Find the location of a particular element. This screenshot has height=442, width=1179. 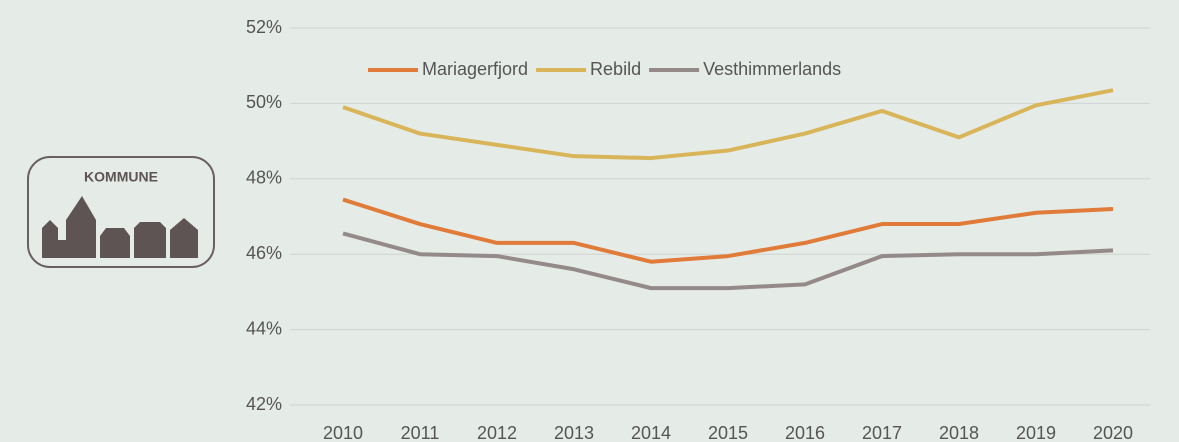

x-tick-label: 2015 is located at coordinates (728, 432).